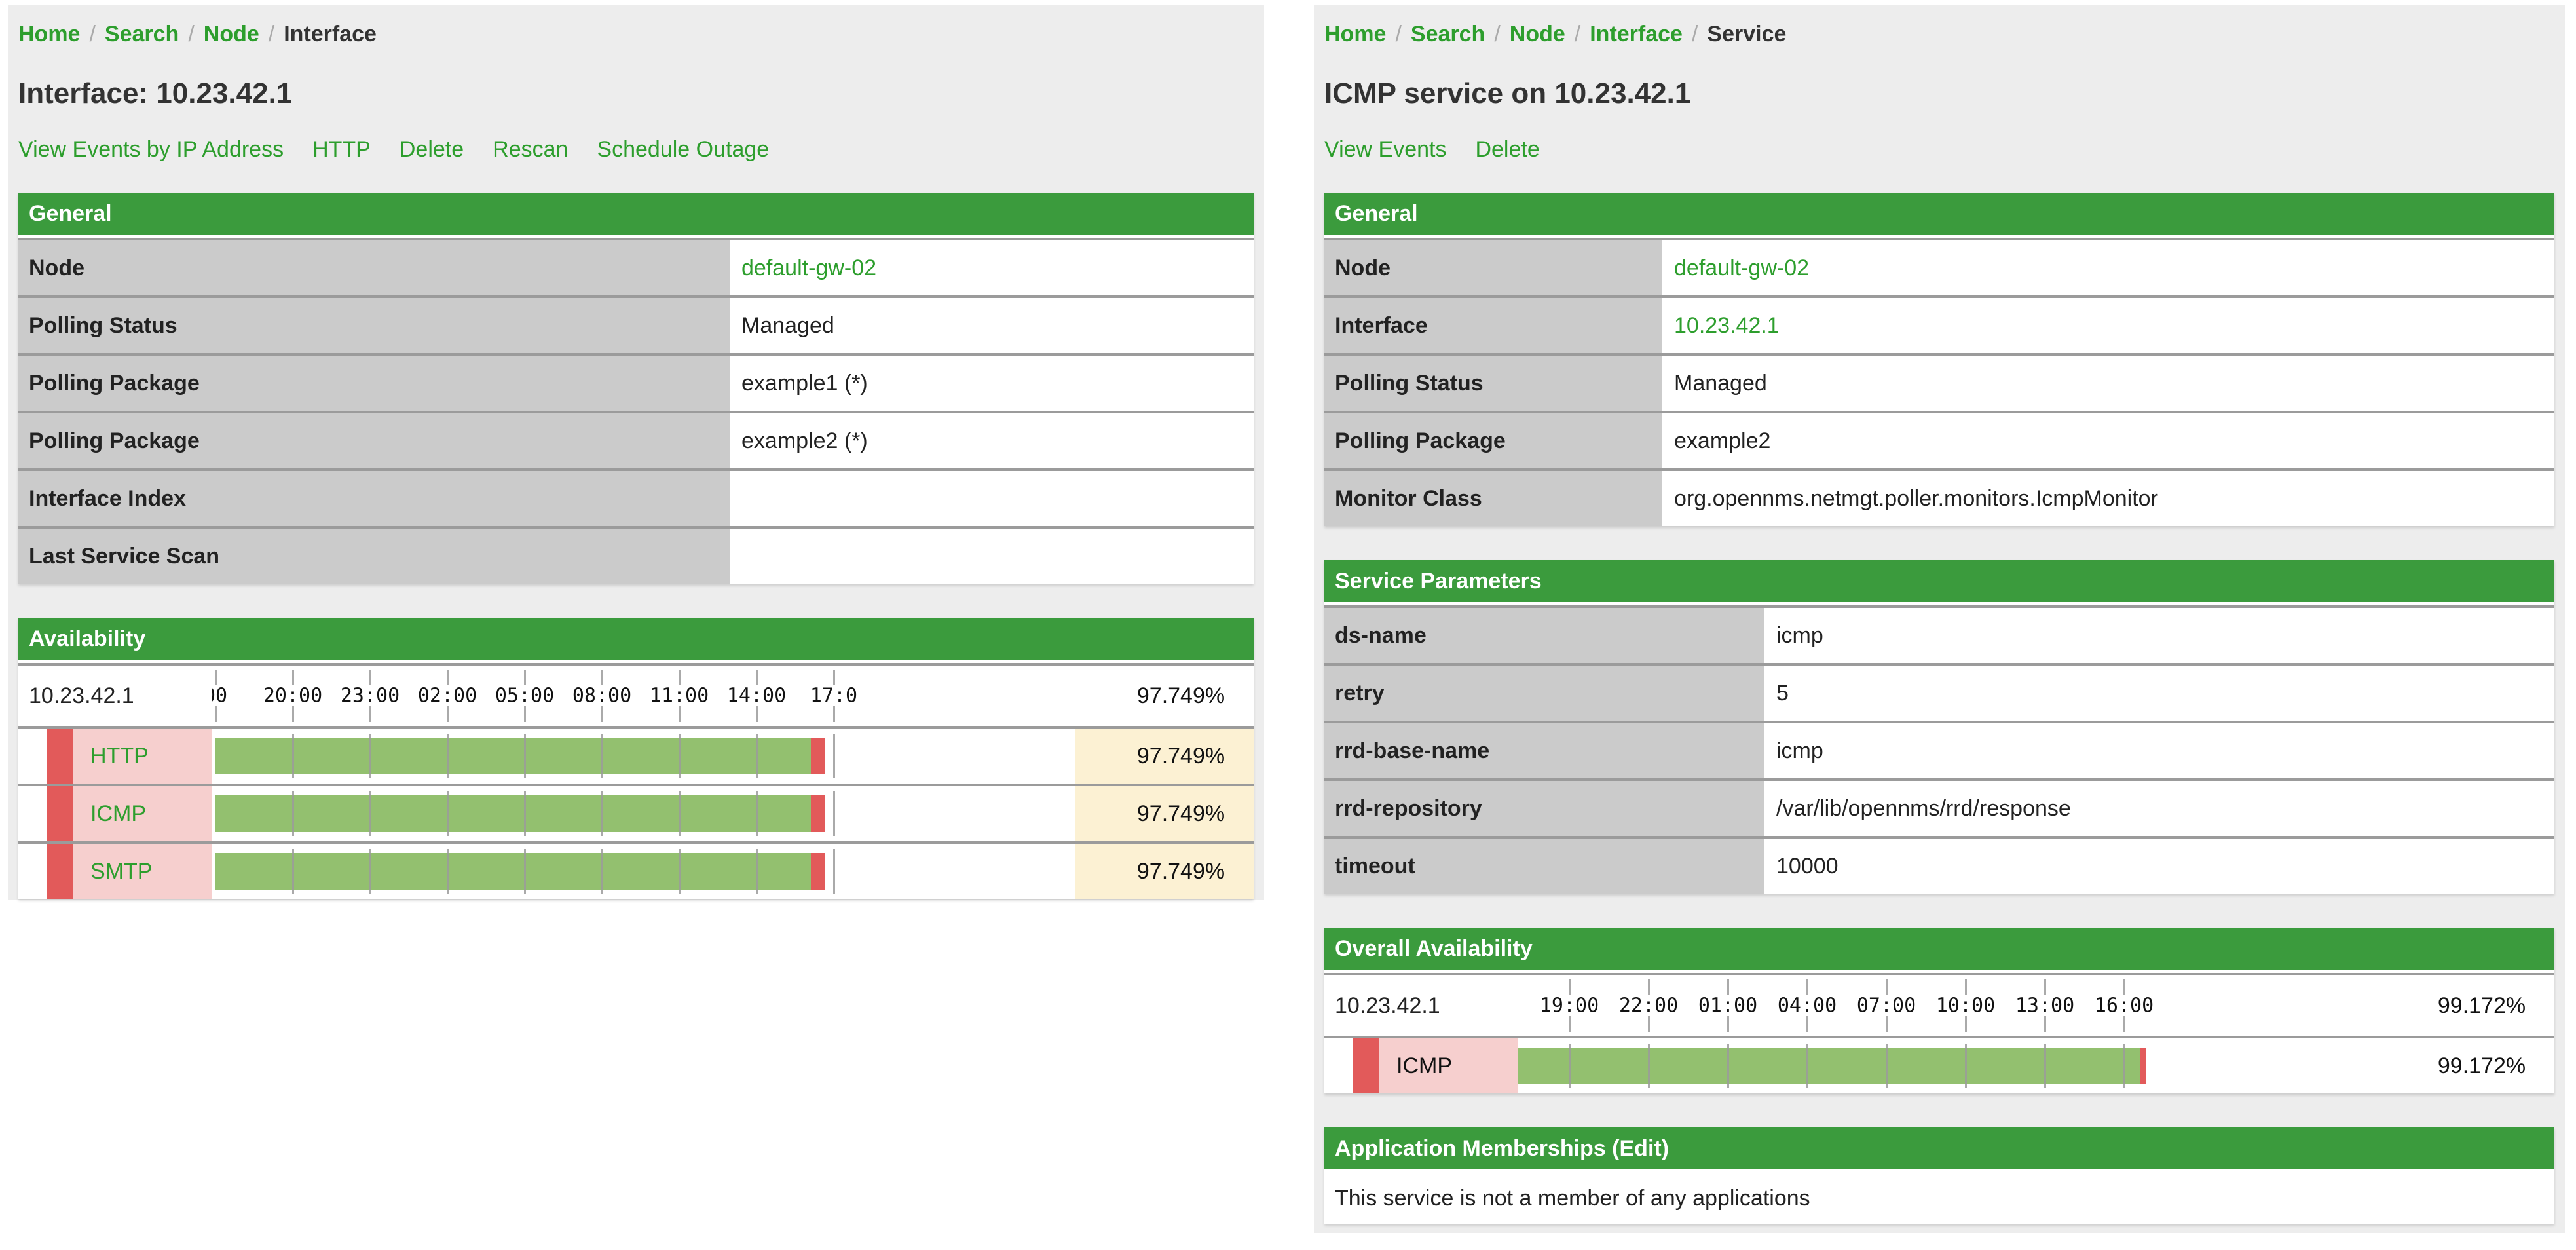  I want to click on table-row: Interface Index, so click(636, 497).